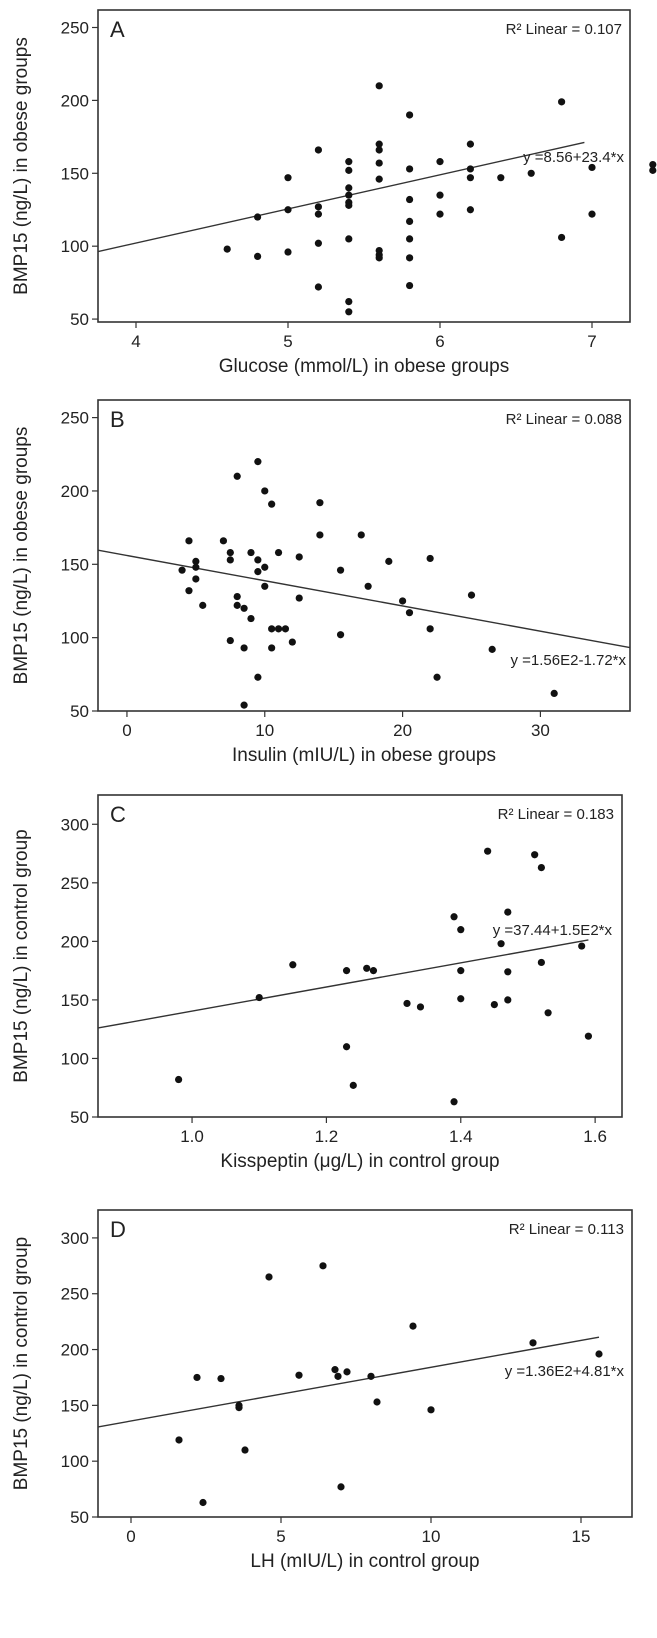 This screenshot has width=657, height=1638. What do you see at coordinates (341, 197) in the screenshot?
I see `regression-line` at bounding box center [341, 197].